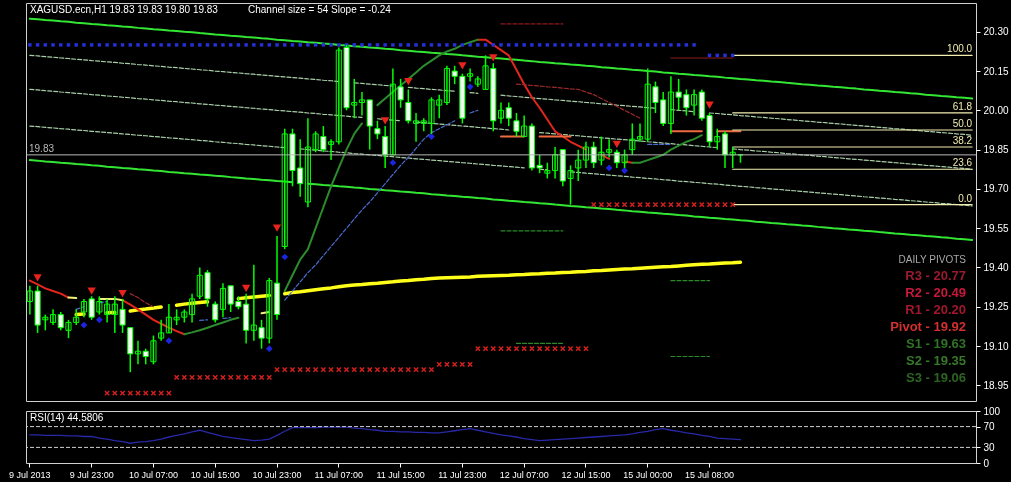  I want to click on y-tick-label: 70, so click(989, 427).